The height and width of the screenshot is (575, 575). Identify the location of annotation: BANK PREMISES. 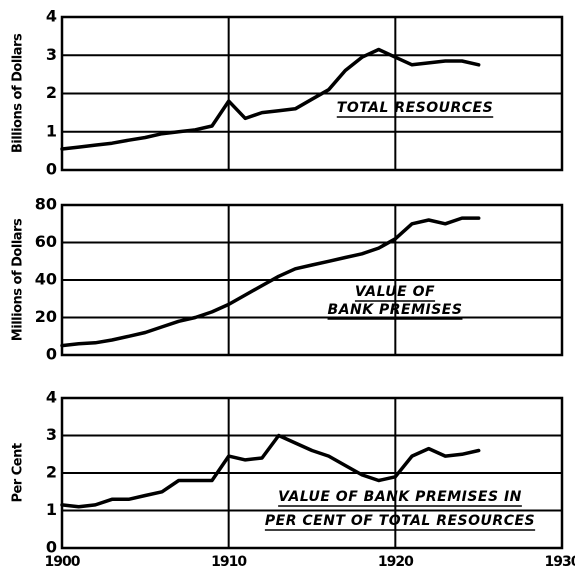
(395, 310).